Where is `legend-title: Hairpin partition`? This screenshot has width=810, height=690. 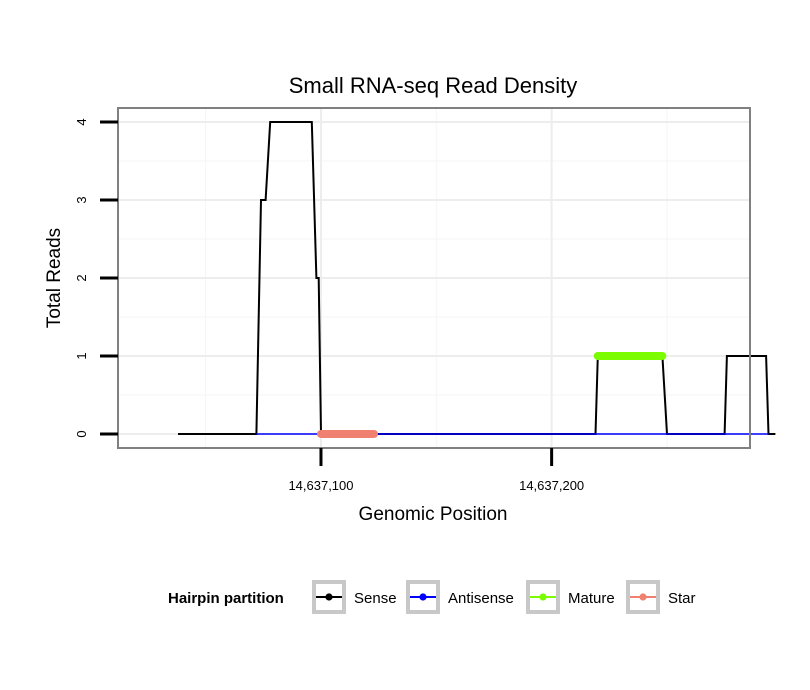
legend-title: Hairpin partition is located at coordinates (226, 598).